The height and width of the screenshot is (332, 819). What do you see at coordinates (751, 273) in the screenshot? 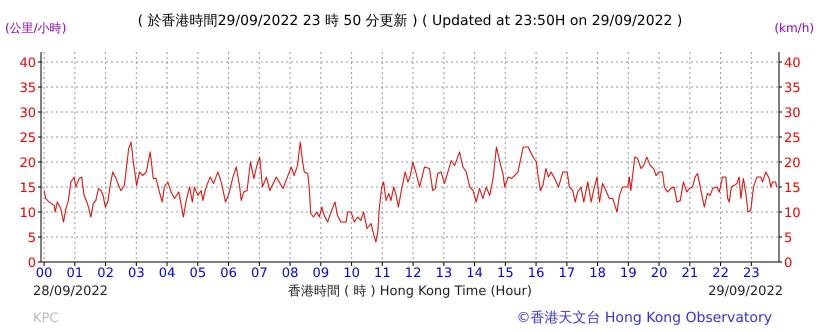
I see `x-tick-label: 23` at bounding box center [751, 273].